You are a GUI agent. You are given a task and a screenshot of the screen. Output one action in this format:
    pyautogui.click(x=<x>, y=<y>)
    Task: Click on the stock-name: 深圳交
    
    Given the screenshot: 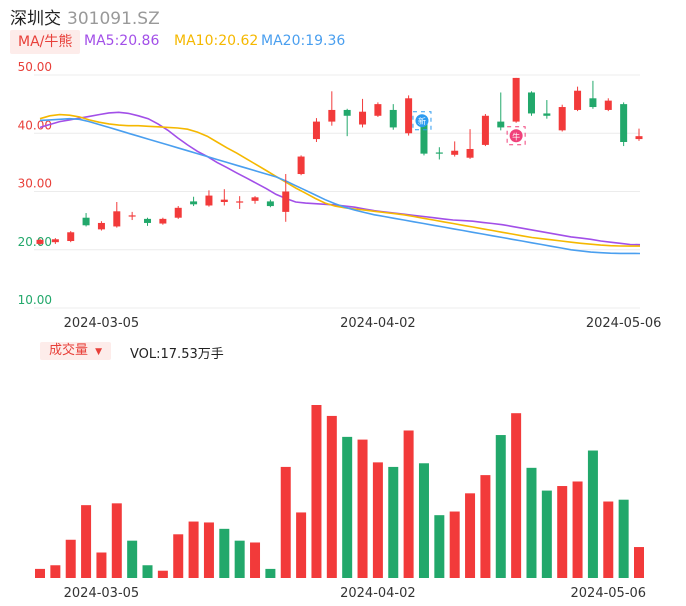 What is the action you would take?
    pyautogui.click(x=35, y=19)
    